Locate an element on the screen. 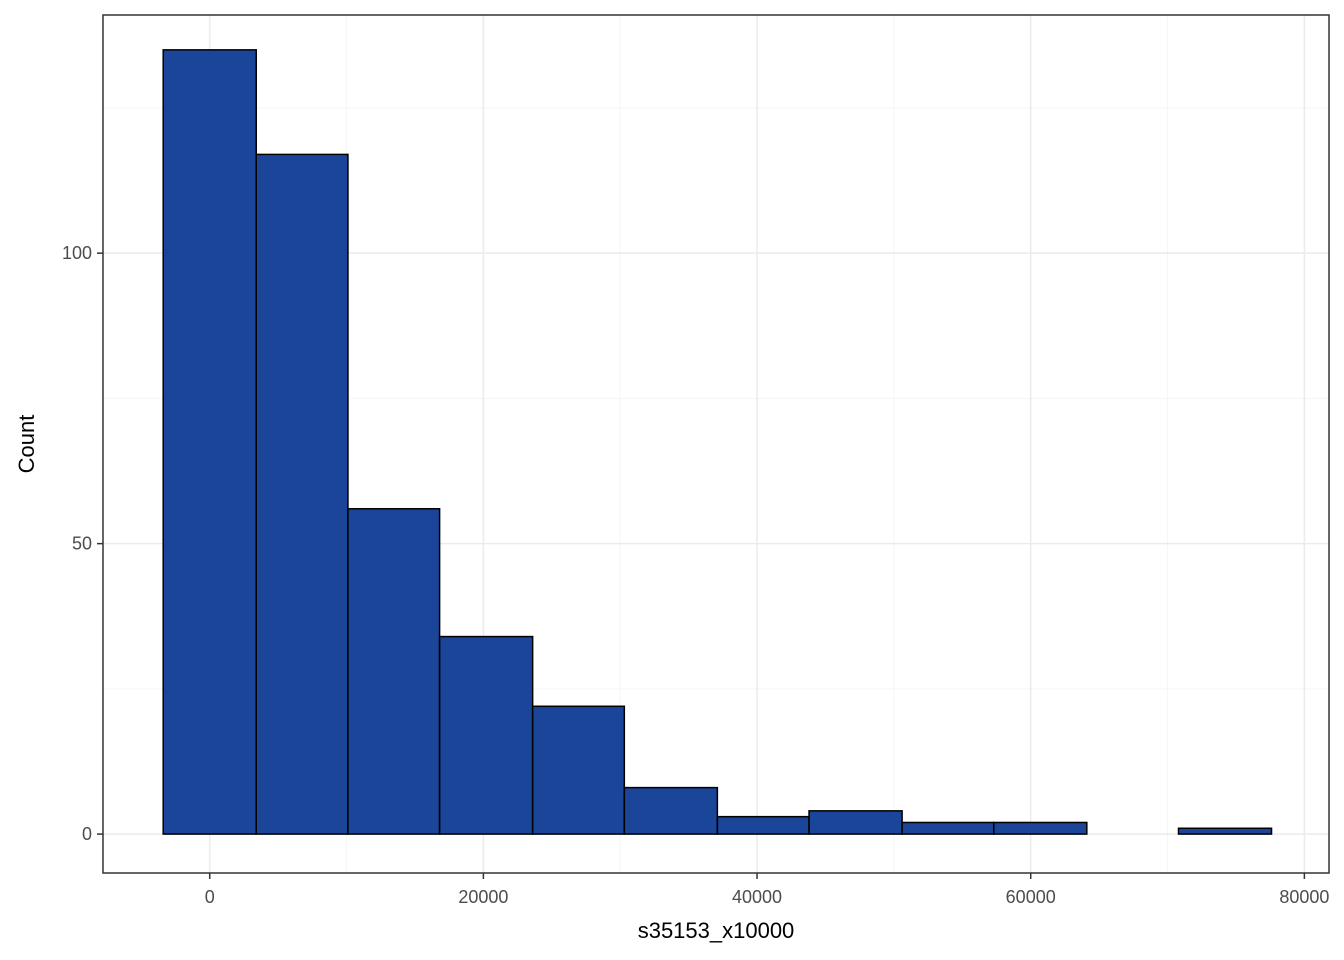  x-axis-title: s35153_x10000 is located at coordinates (716, 930).